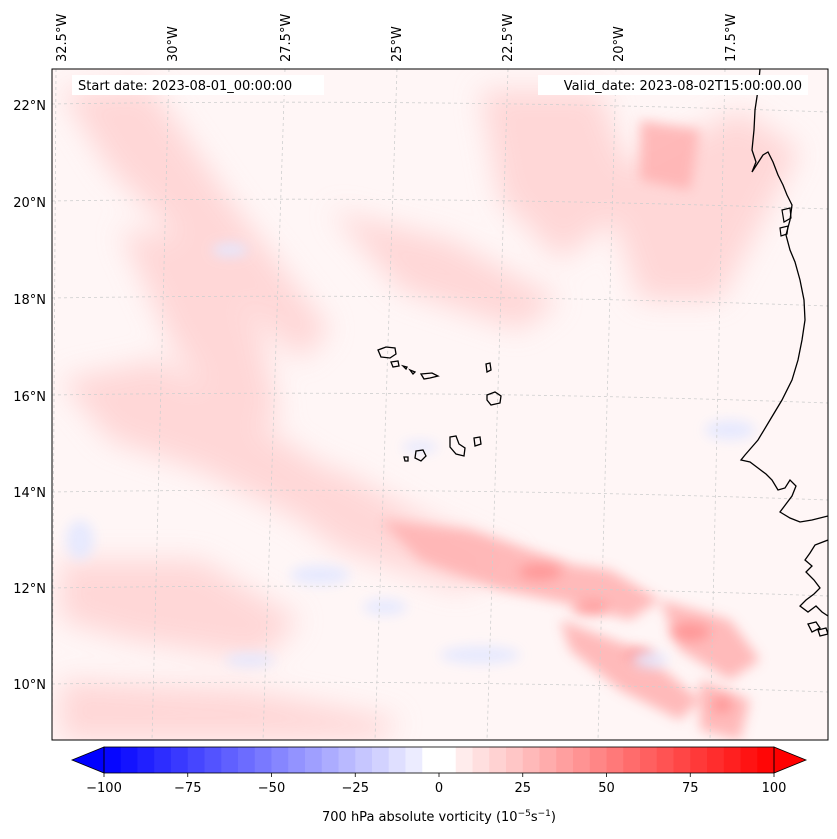 The height and width of the screenshot is (839, 837). I want to click on start-date-box, so click(198, 85).